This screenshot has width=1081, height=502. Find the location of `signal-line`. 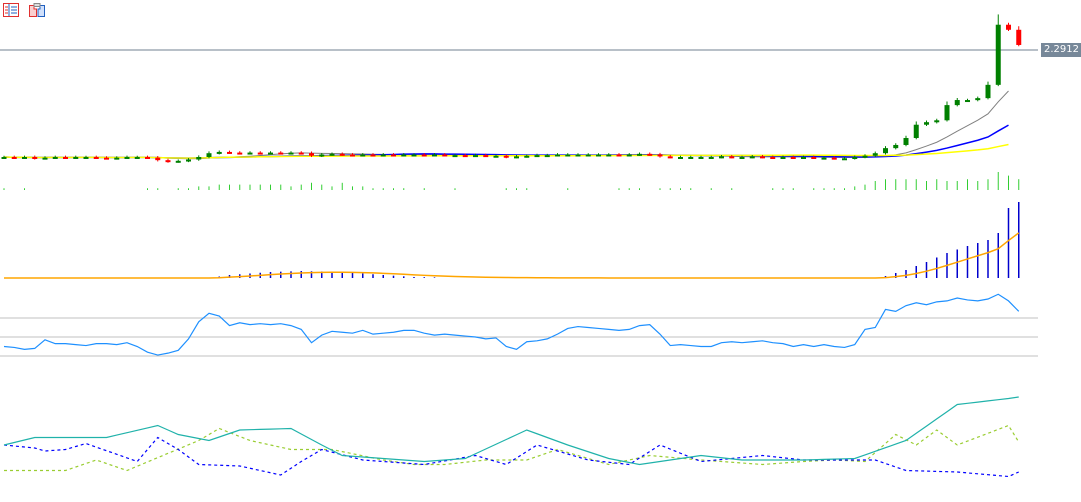

signal-line is located at coordinates (512, 255).